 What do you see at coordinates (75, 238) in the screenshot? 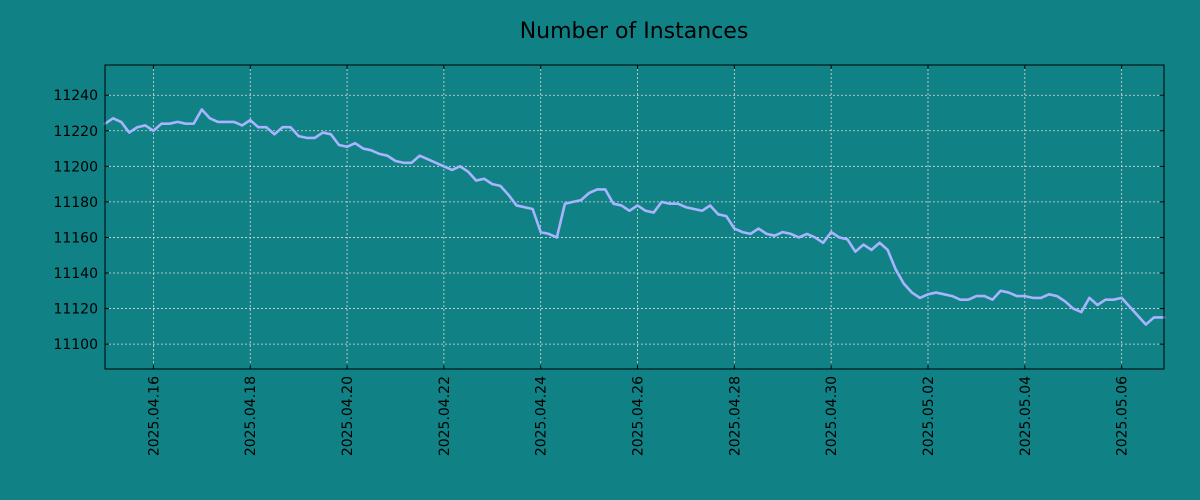
I see `y-tick-label: 11160` at bounding box center [75, 238].